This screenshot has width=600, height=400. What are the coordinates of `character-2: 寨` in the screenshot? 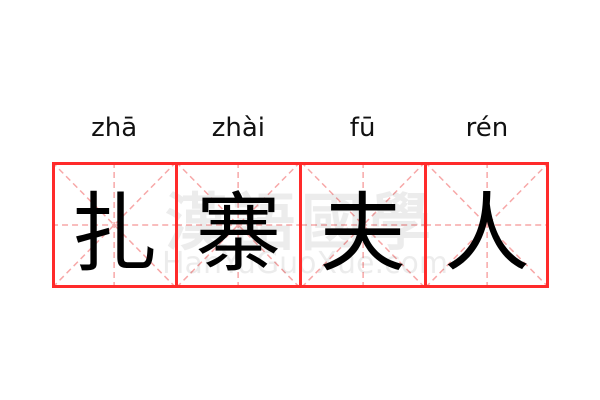 It's located at (238, 233).